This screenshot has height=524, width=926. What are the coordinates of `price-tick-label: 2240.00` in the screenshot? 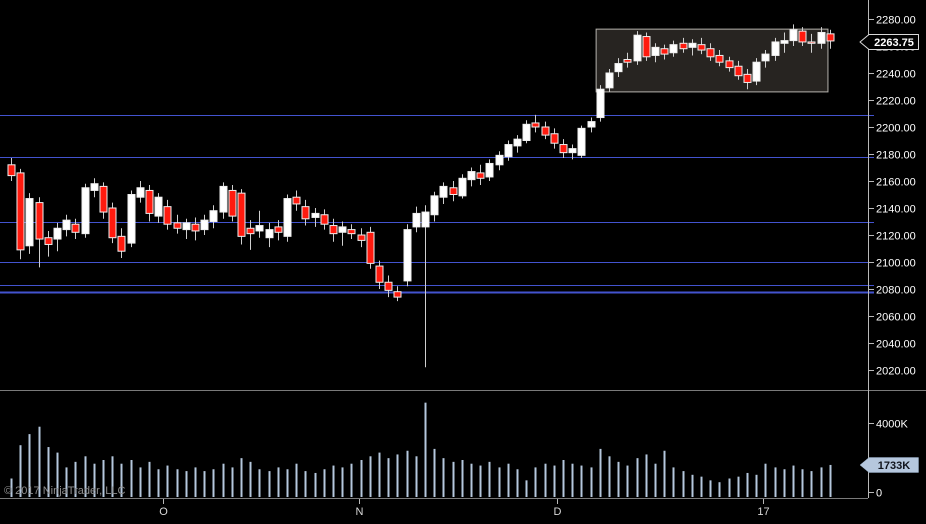 It's located at (896, 75).